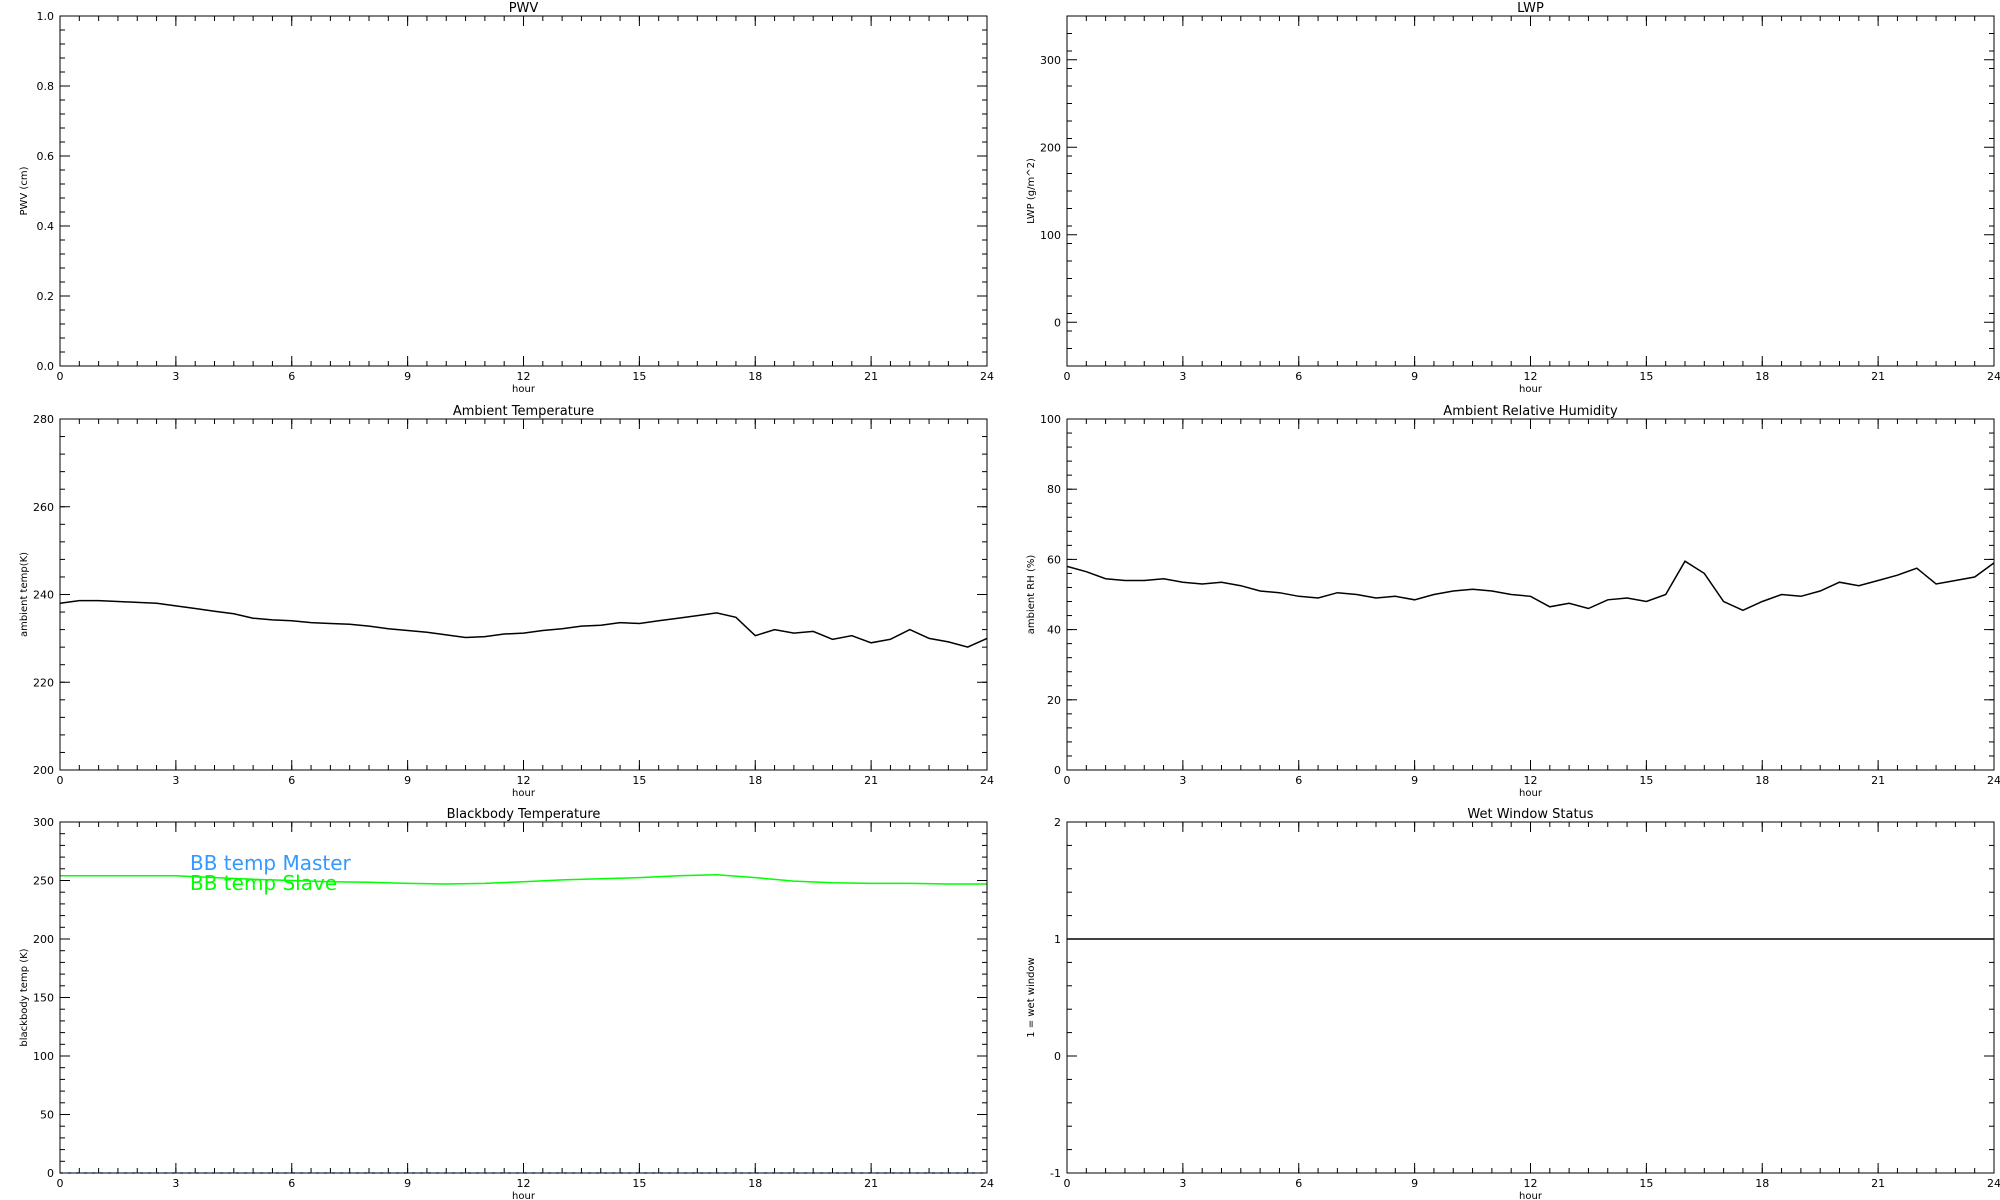  Describe the element at coordinates (1878, 376) in the screenshot. I see `lwp-xtick-label: 21` at that location.